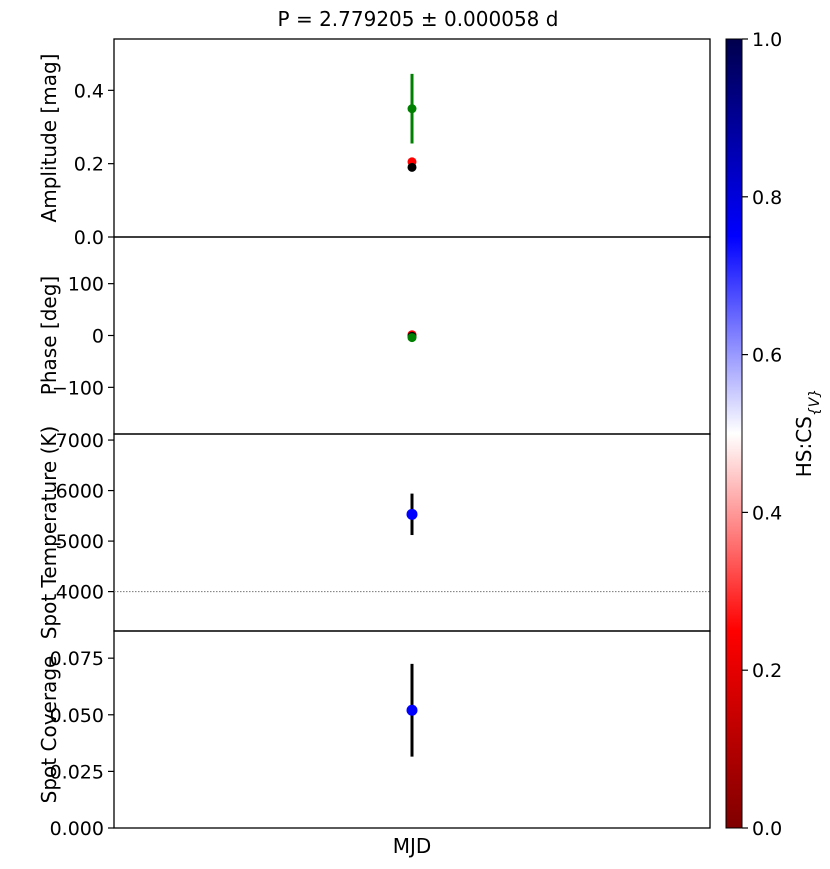 The image size is (830, 869). What do you see at coordinates (734, 433) in the screenshot?
I see `colorbar-gradient` at bounding box center [734, 433].